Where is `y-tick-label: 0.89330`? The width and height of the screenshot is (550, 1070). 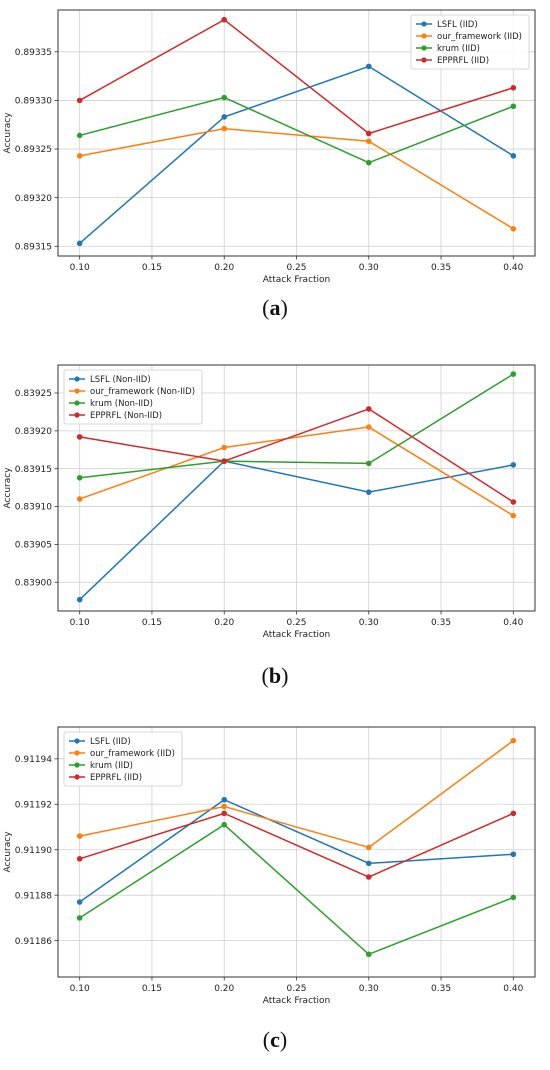
y-tick-label: 0.89330 is located at coordinates (33, 102).